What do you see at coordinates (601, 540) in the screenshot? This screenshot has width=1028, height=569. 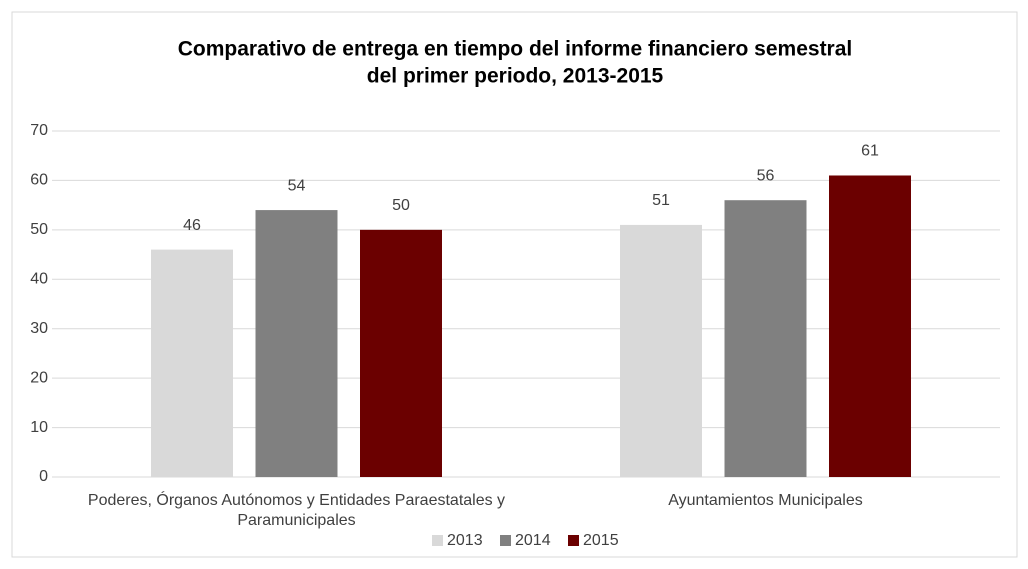 I see `legend-label: 2015` at bounding box center [601, 540].